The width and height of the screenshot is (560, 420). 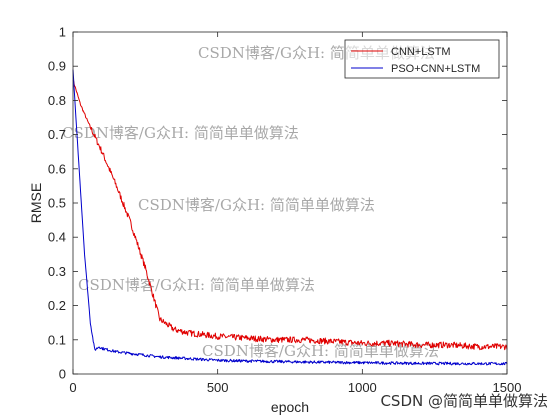 I want to click on y-tick-label-4: 0.3, so click(x=57, y=271).